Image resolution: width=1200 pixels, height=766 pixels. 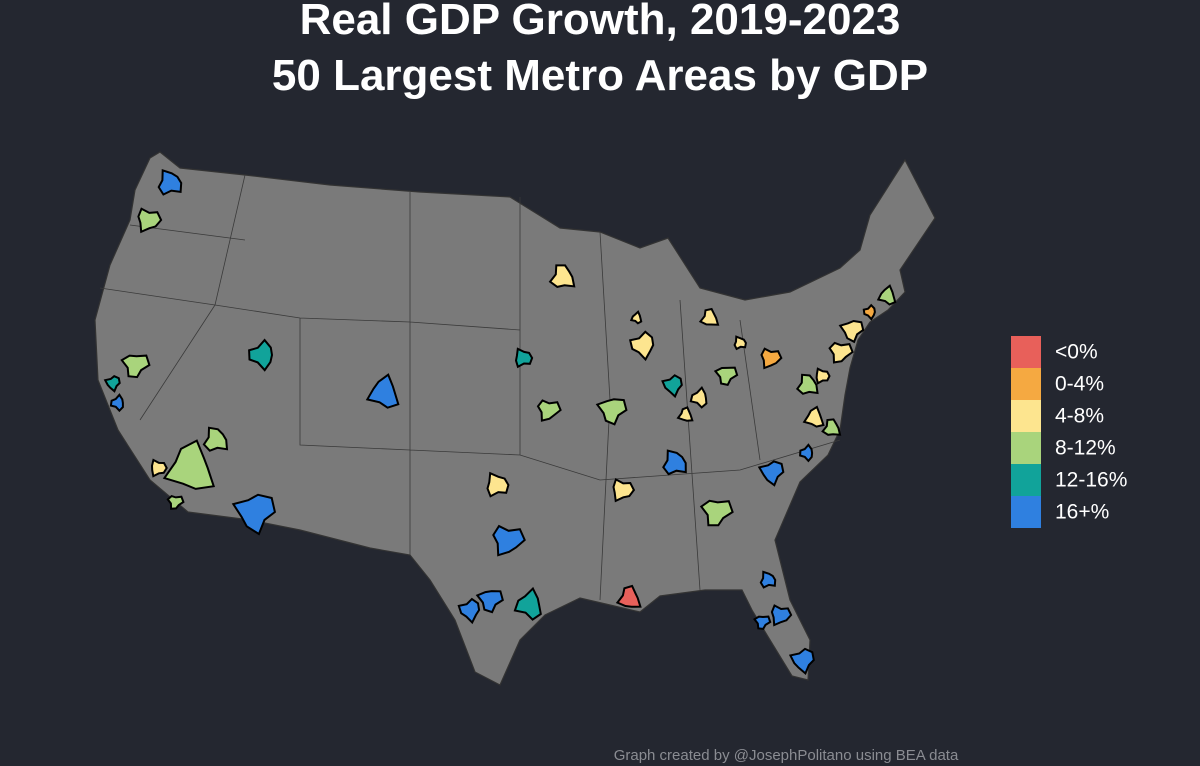 I want to click on legend-label: 12-16%, so click(x=1091, y=480).